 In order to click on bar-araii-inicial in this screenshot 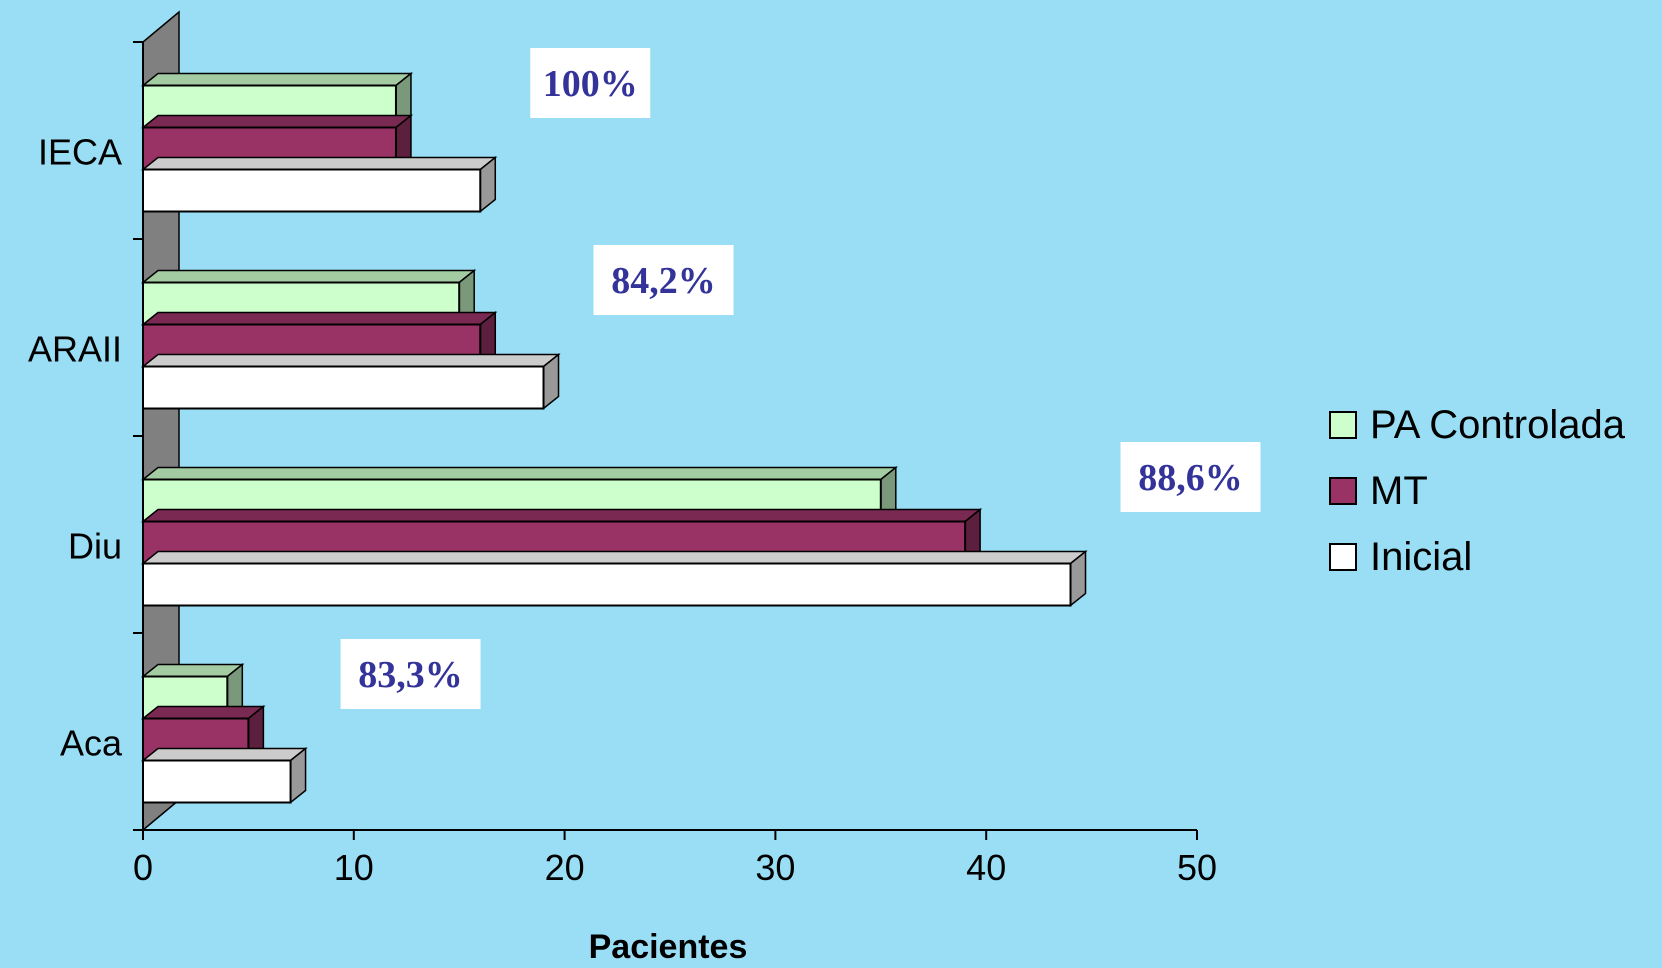, I will do `click(350, 381)`.